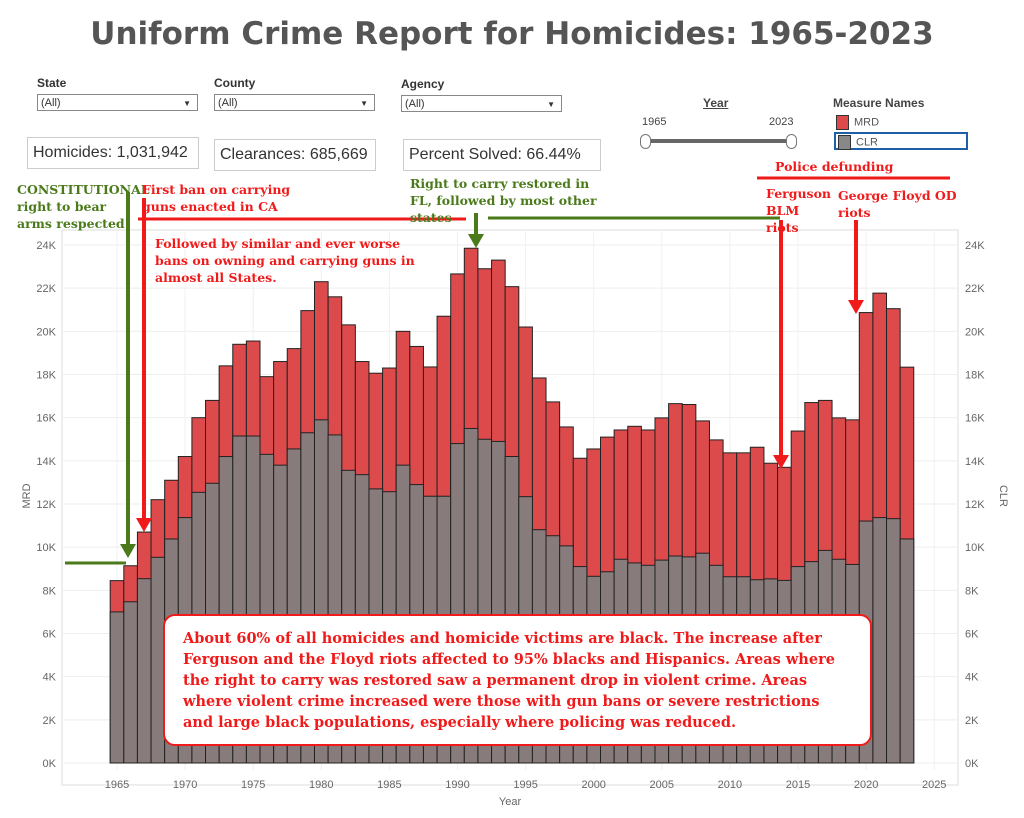 This screenshot has width=1024, height=818. Describe the element at coordinates (144, 671) in the screenshot. I see `bar-clr-1967` at that location.